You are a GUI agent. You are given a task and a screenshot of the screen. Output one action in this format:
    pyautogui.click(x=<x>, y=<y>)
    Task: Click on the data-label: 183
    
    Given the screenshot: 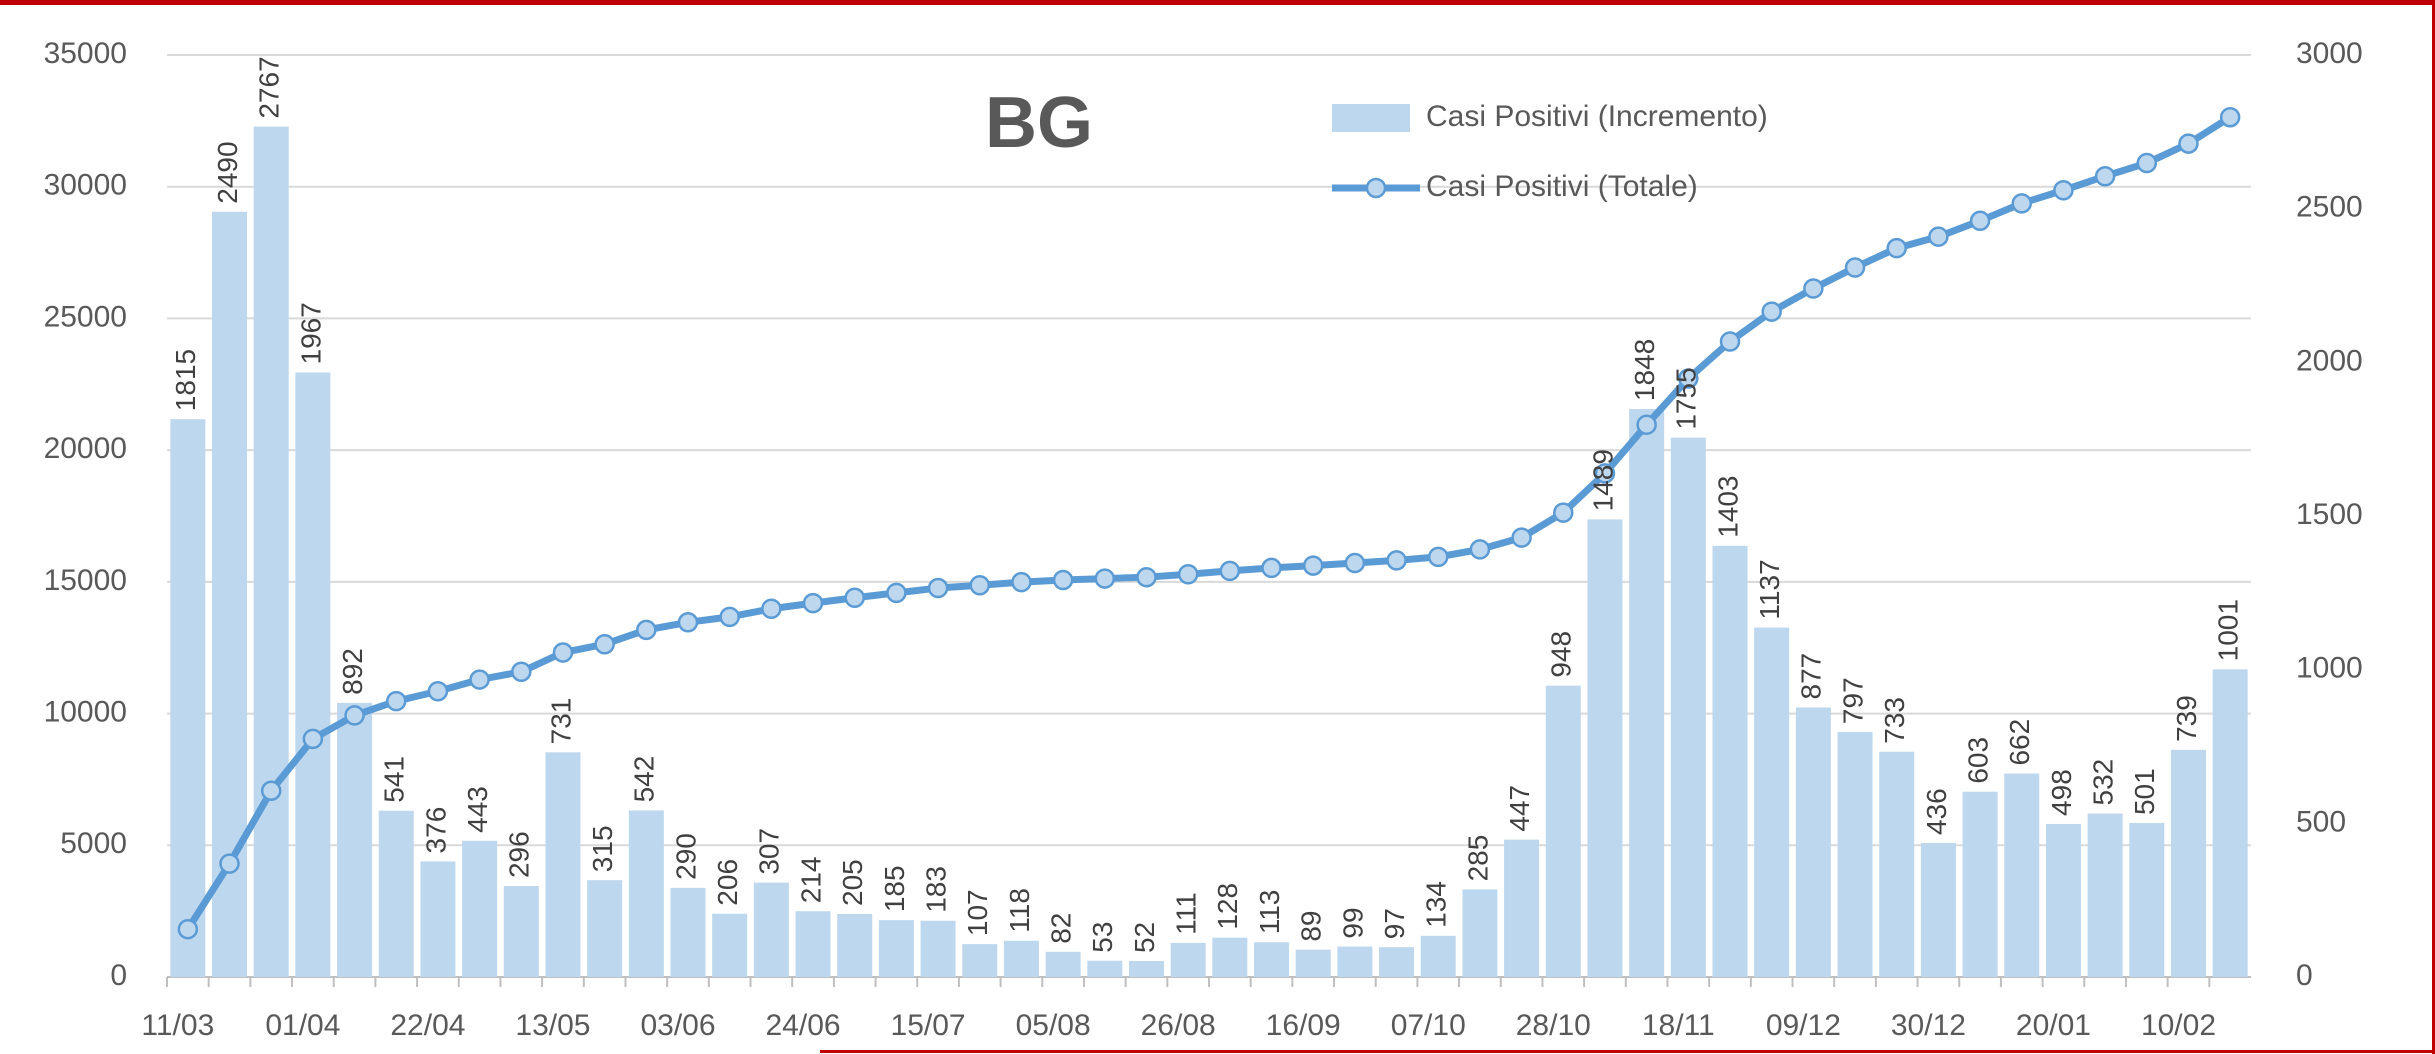 What is the action you would take?
    pyautogui.click(x=935, y=889)
    